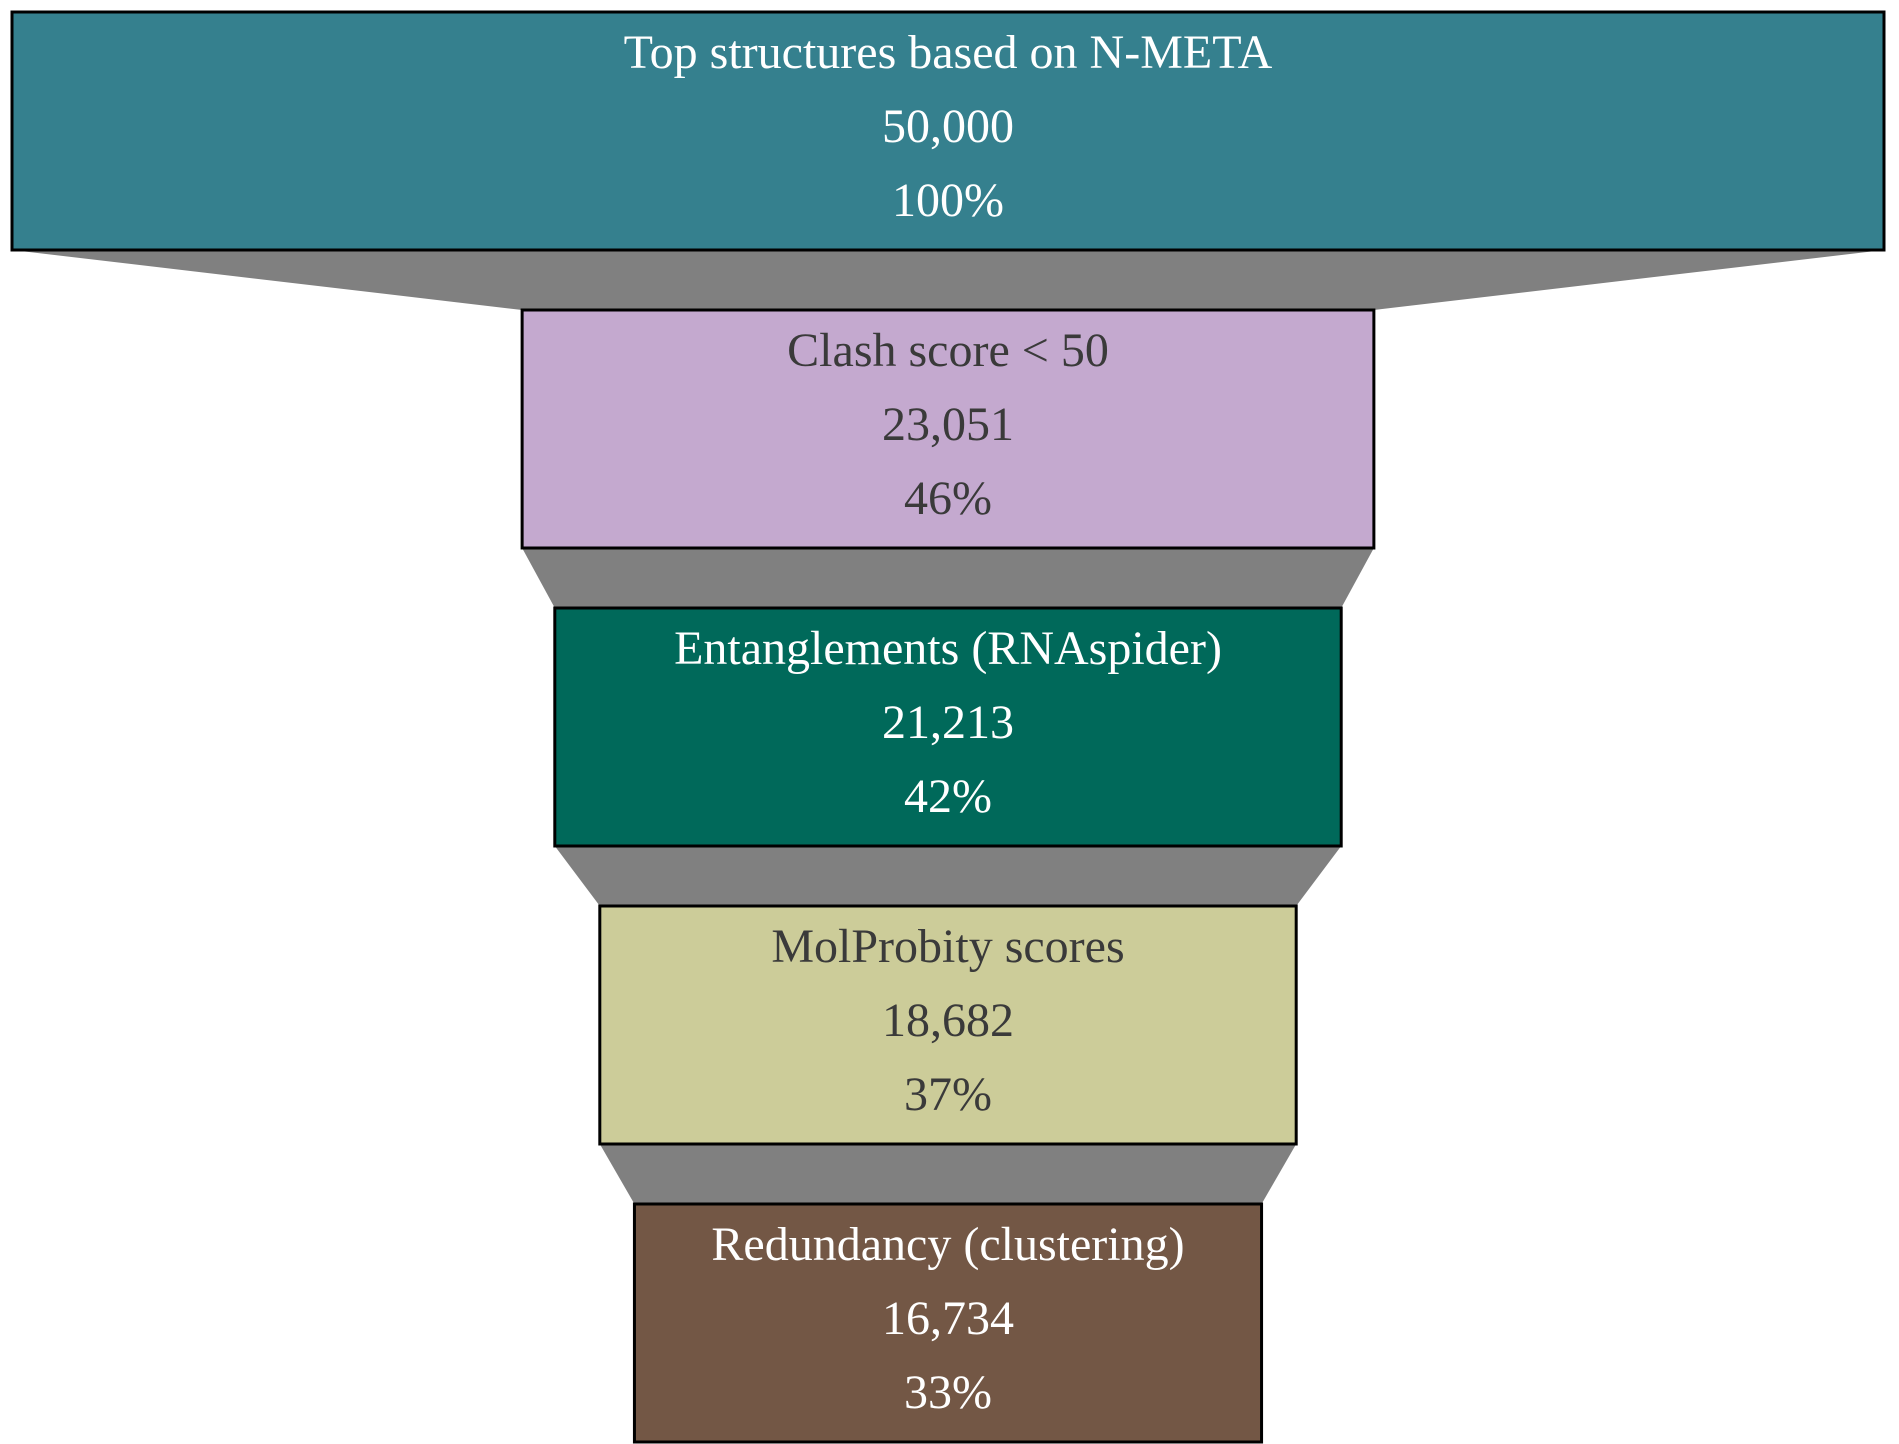  What do you see at coordinates (948, 126) in the screenshot?
I see `funnel-stage-value: 50,000` at bounding box center [948, 126].